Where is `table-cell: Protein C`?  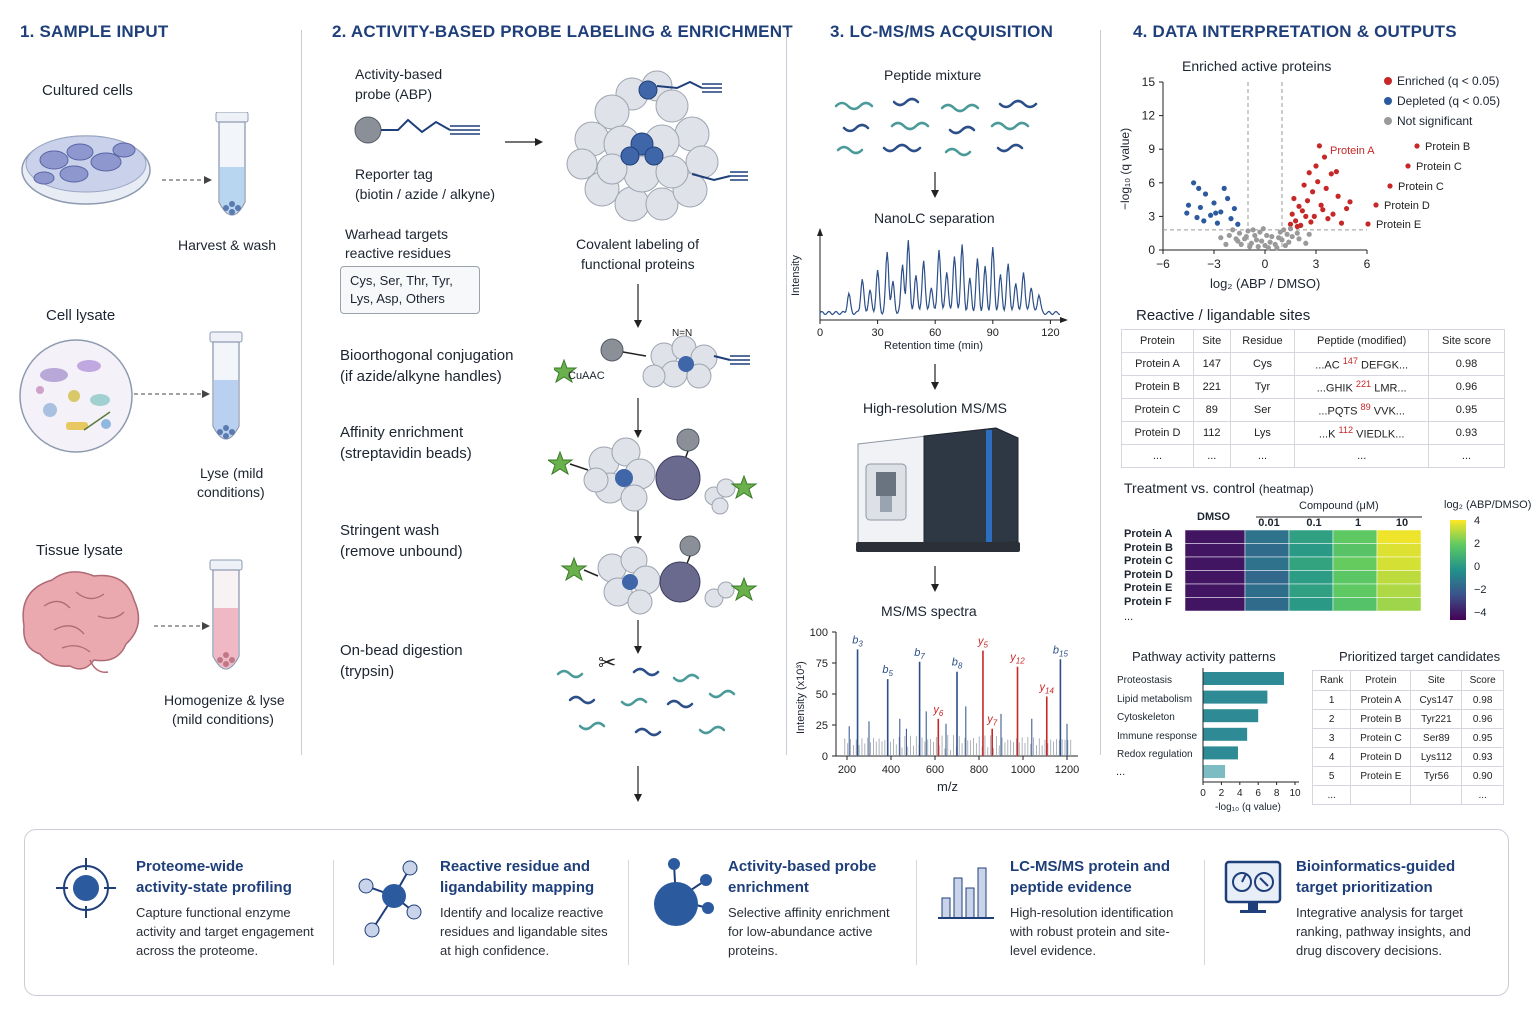
table-cell: Protein C is located at coordinates (1381, 738).